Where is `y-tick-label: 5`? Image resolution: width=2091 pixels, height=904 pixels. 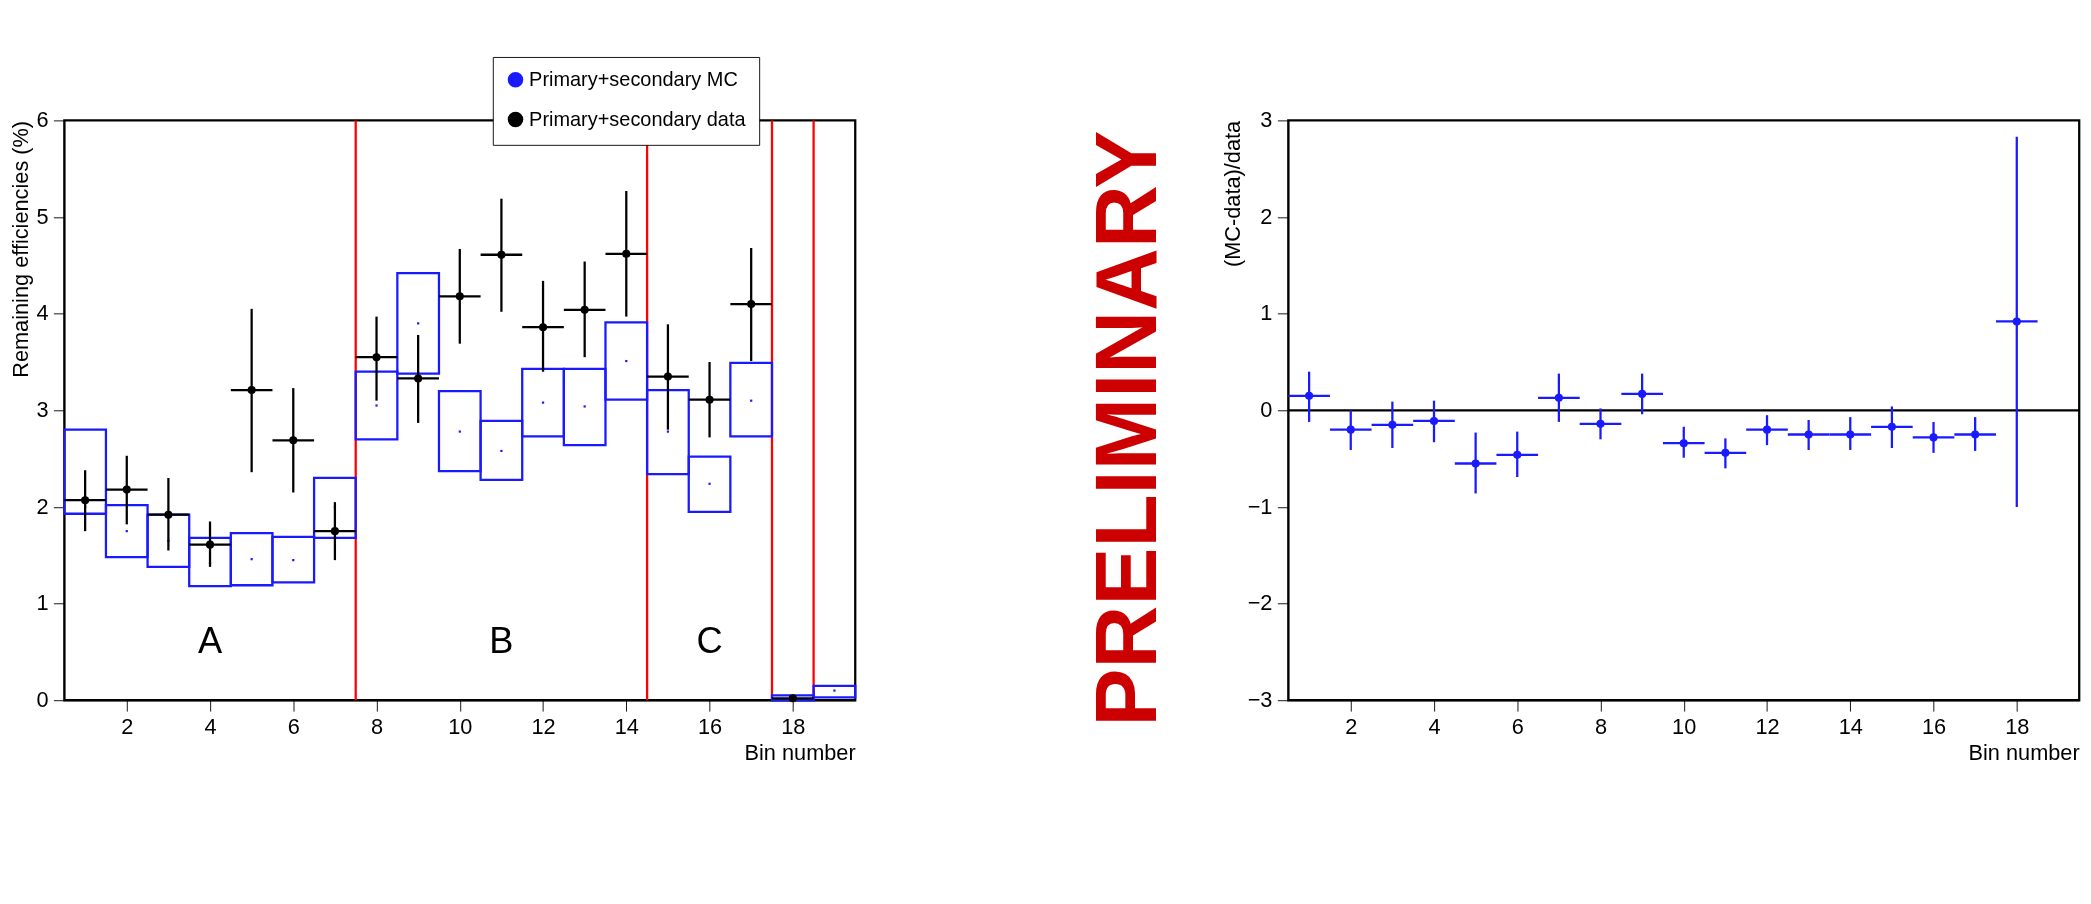 y-tick-label: 5 is located at coordinates (42, 216).